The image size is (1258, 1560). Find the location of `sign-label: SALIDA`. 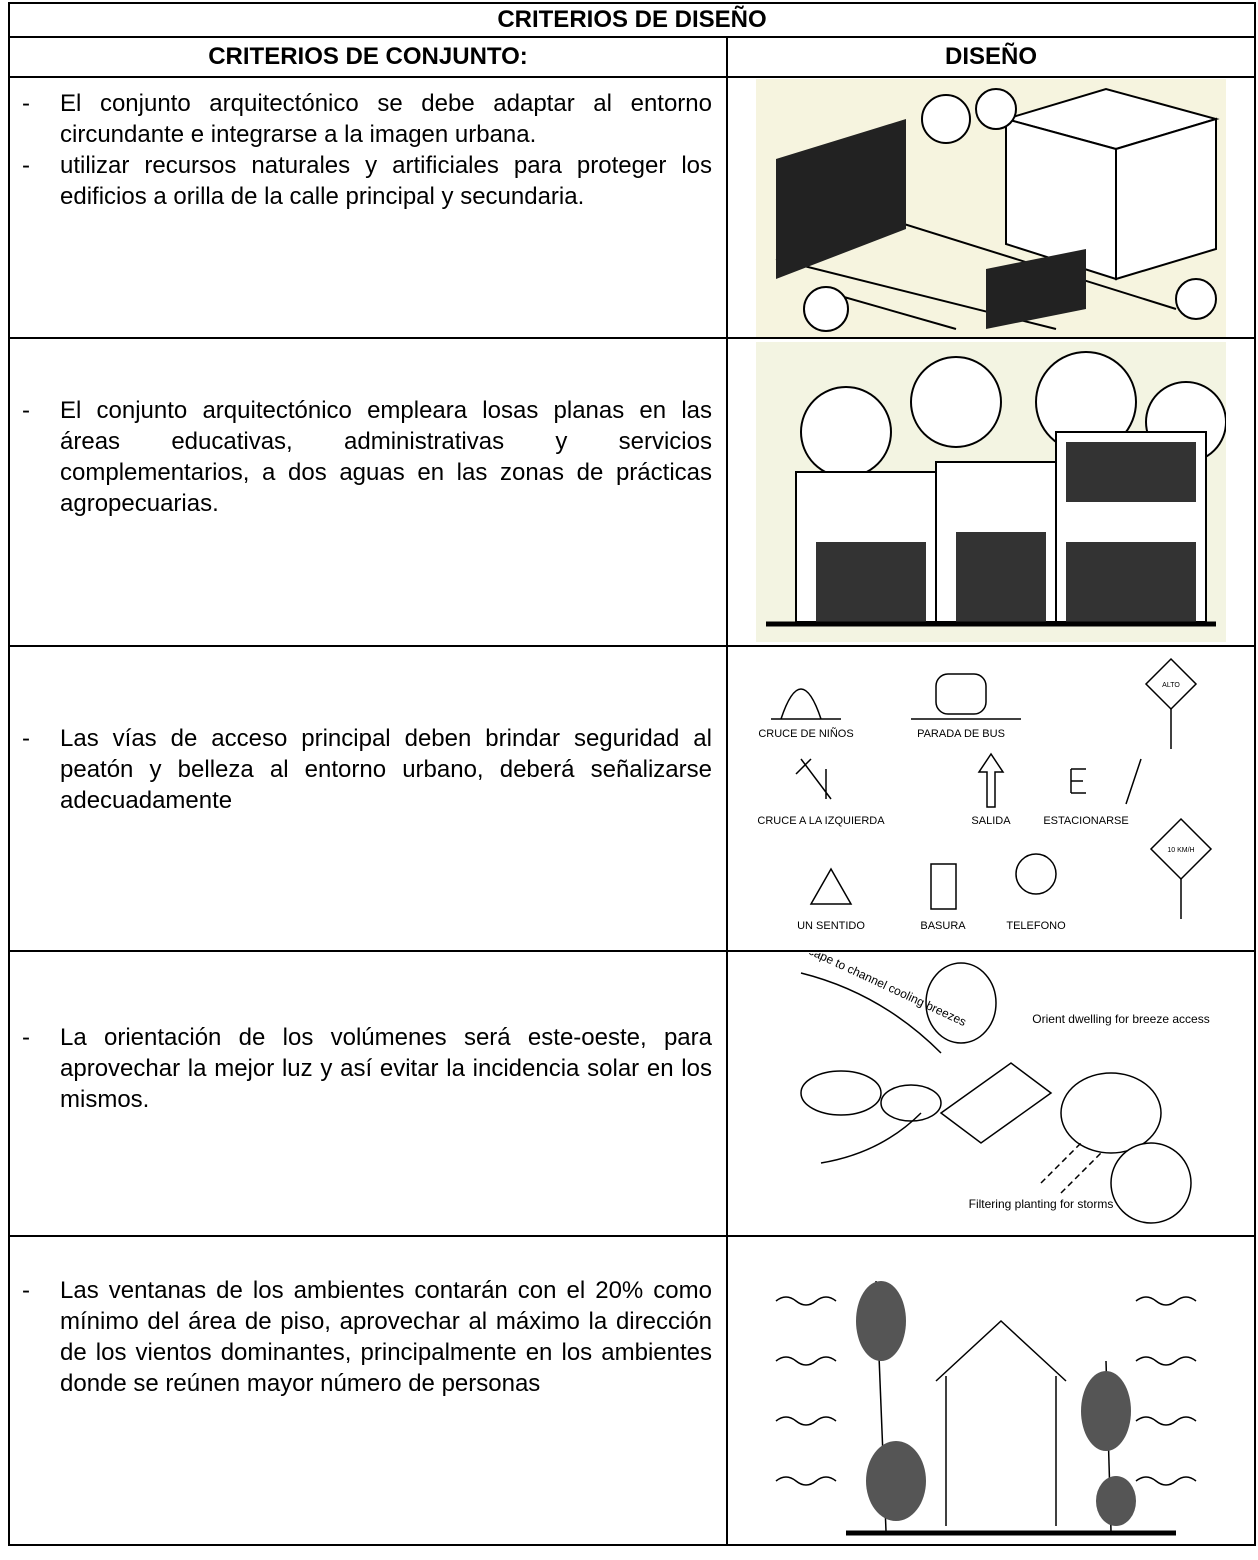

sign-label: SALIDA is located at coordinates (991, 821).